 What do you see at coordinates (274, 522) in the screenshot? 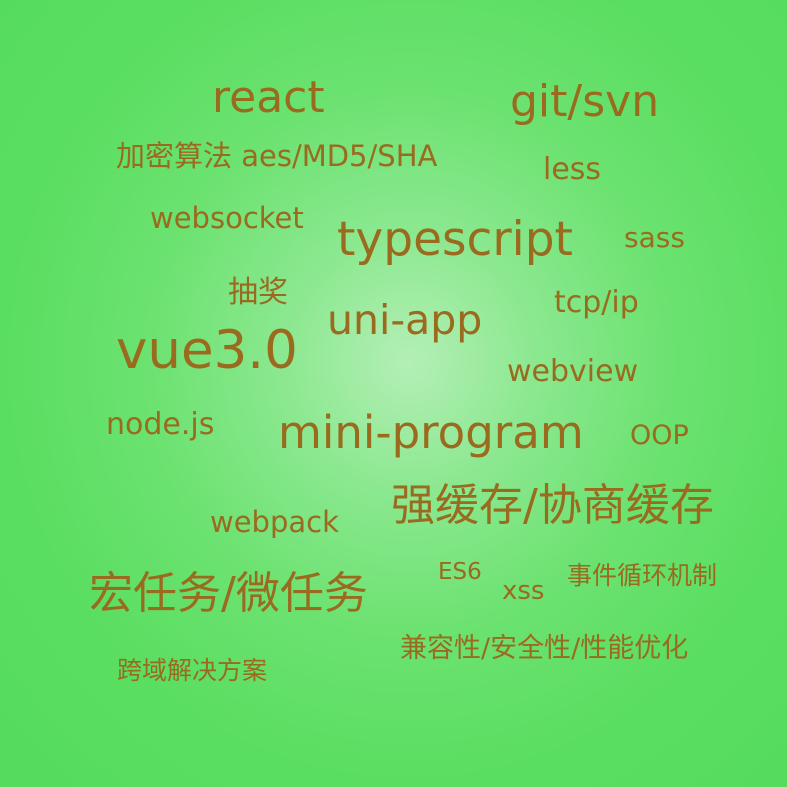
I see `word-webpack: webpack` at bounding box center [274, 522].